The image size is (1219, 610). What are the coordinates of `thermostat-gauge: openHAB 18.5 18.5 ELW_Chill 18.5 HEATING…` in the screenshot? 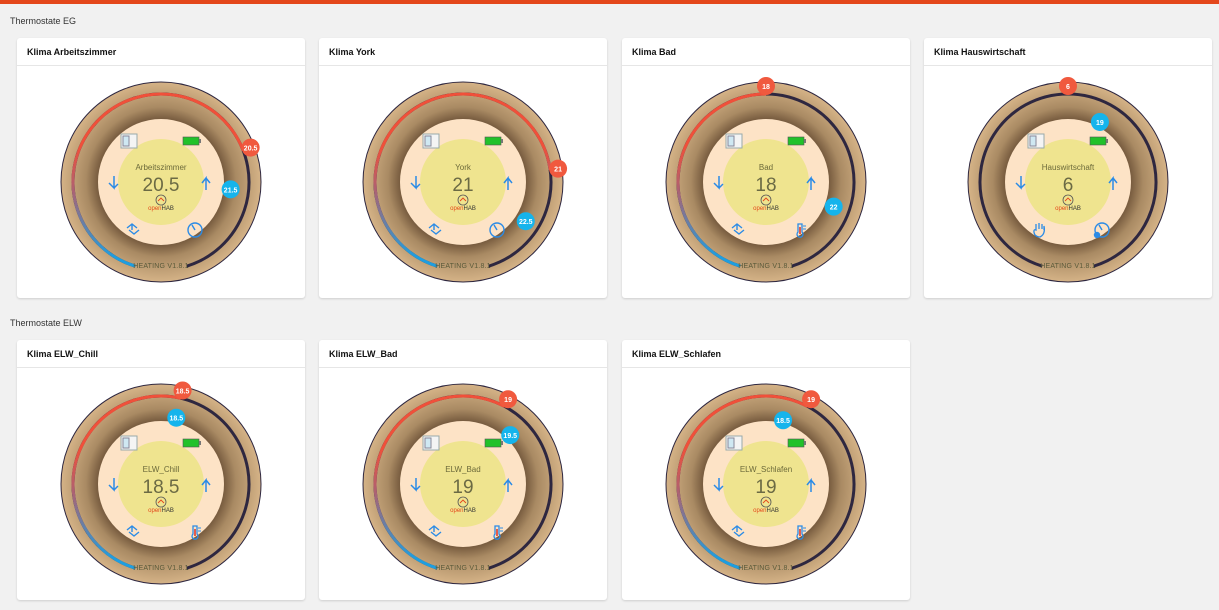 It's located at (161, 483).